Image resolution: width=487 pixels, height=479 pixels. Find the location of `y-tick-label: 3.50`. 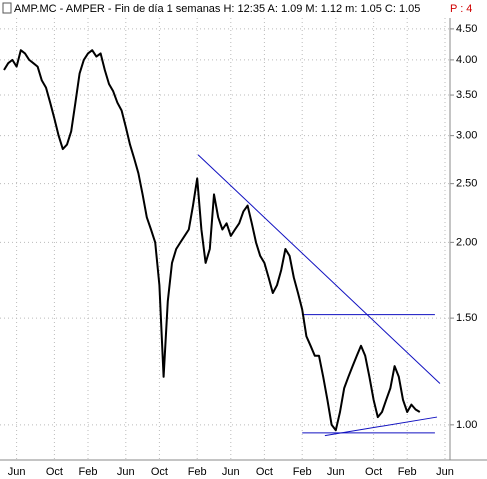

y-tick-label: 3.50 is located at coordinates (466, 95).